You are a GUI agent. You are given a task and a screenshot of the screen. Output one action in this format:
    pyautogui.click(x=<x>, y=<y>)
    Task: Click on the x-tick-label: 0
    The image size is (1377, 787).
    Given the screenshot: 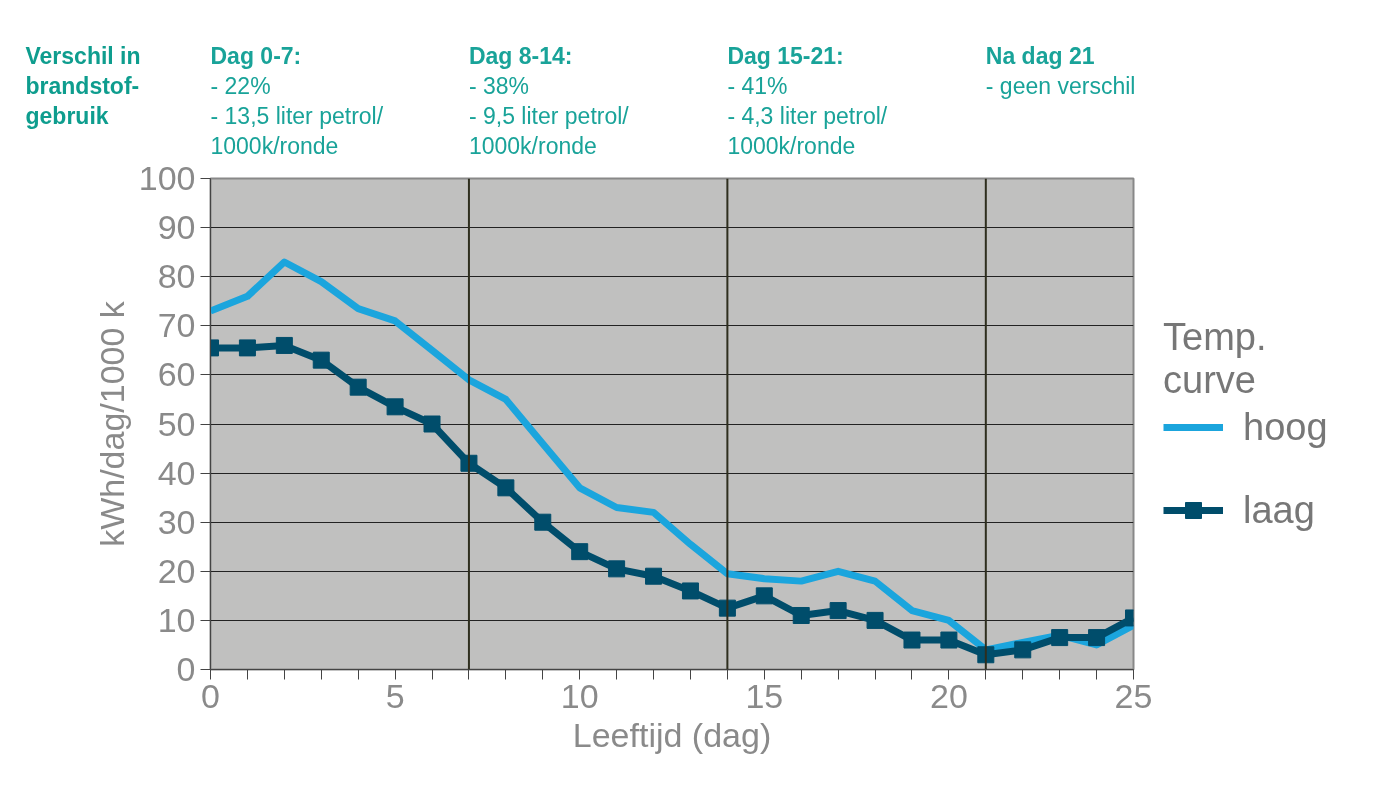 What is the action you would take?
    pyautogui.click(x=210, y=695)
    